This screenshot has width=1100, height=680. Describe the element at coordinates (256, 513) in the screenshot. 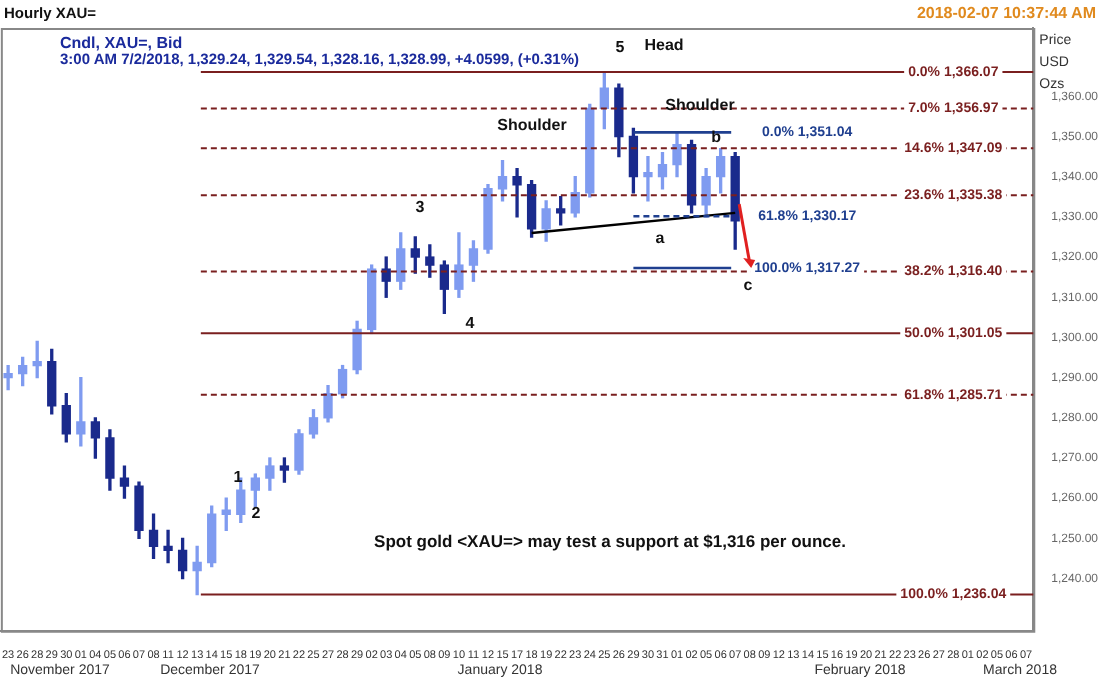

I see `annotation: 2` at that location.